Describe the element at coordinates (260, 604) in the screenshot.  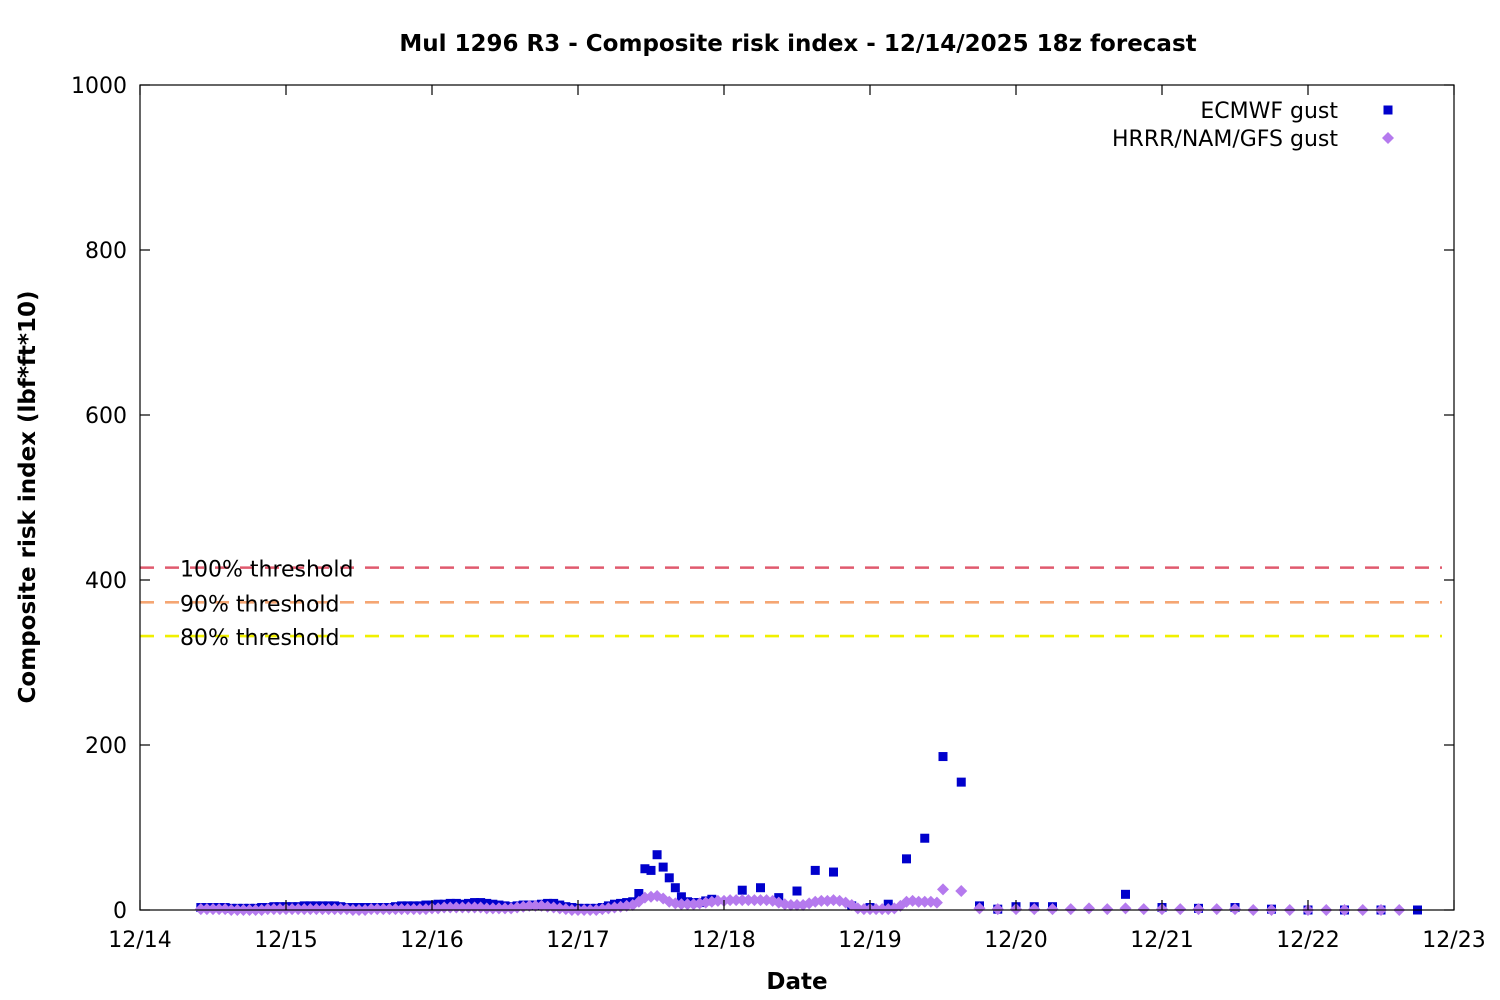
I see `threshold-label: 90% threshold` at that location.